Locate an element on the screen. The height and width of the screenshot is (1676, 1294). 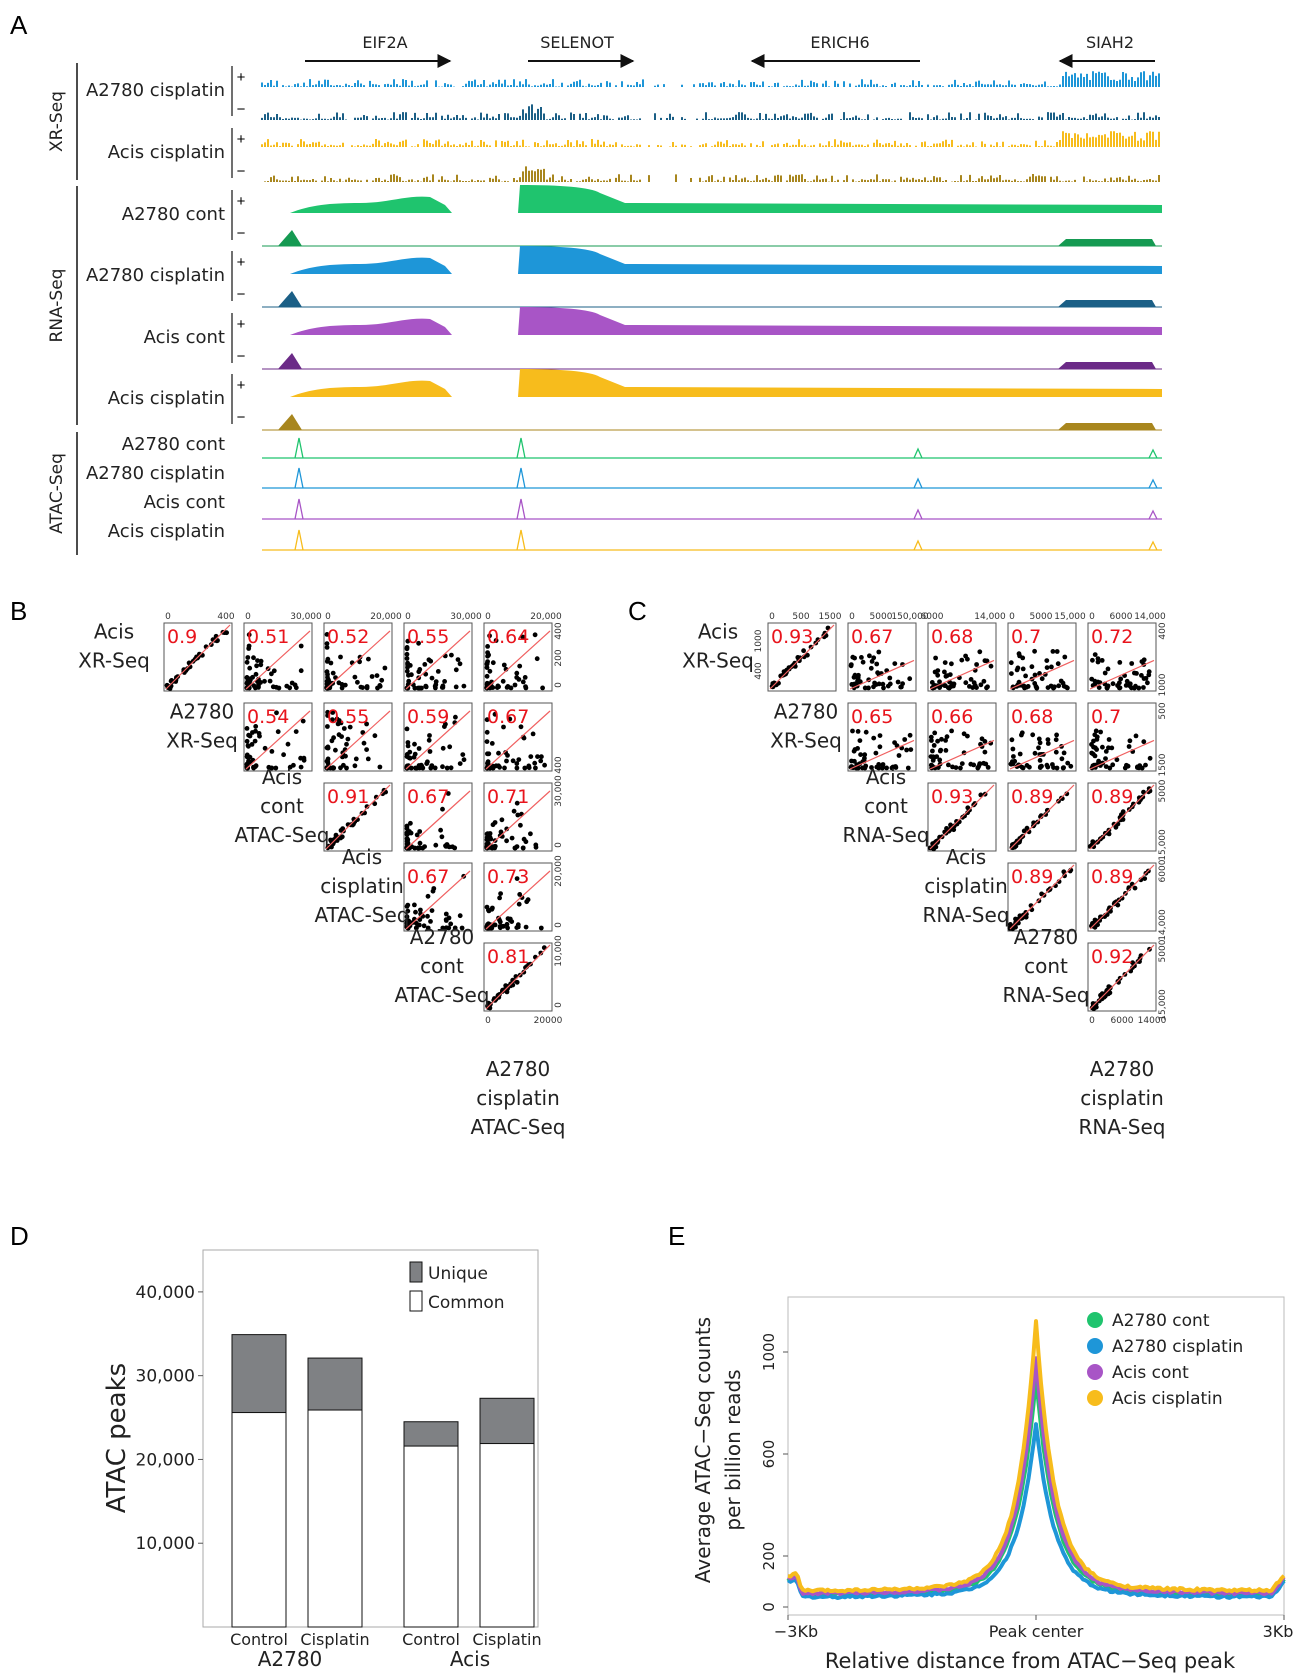
correlation-value: 0.7 is located at coordinates (1106, 717).